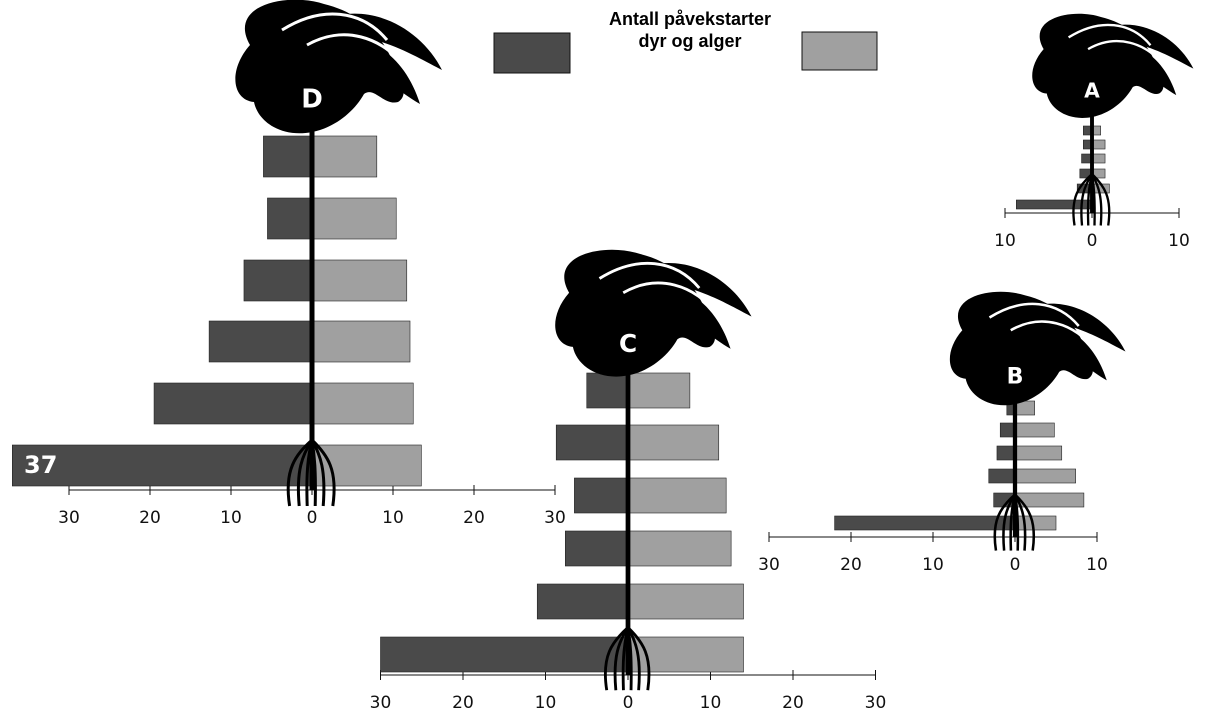 Image resolution: width=1230 pixels, height=723 pixels. I want to click on kelp: A, so click(1113, 65).